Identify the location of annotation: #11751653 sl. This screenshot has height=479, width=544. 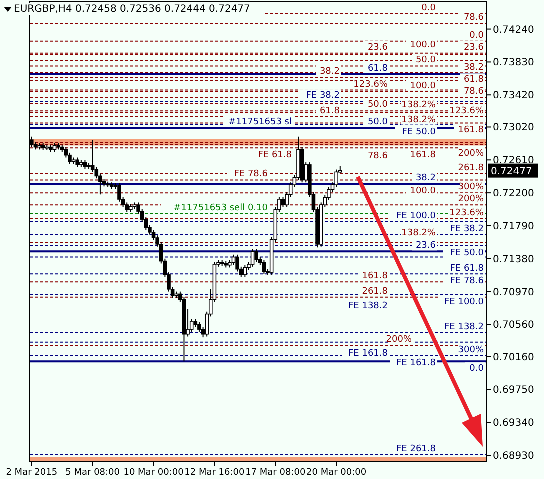
(260, 123).